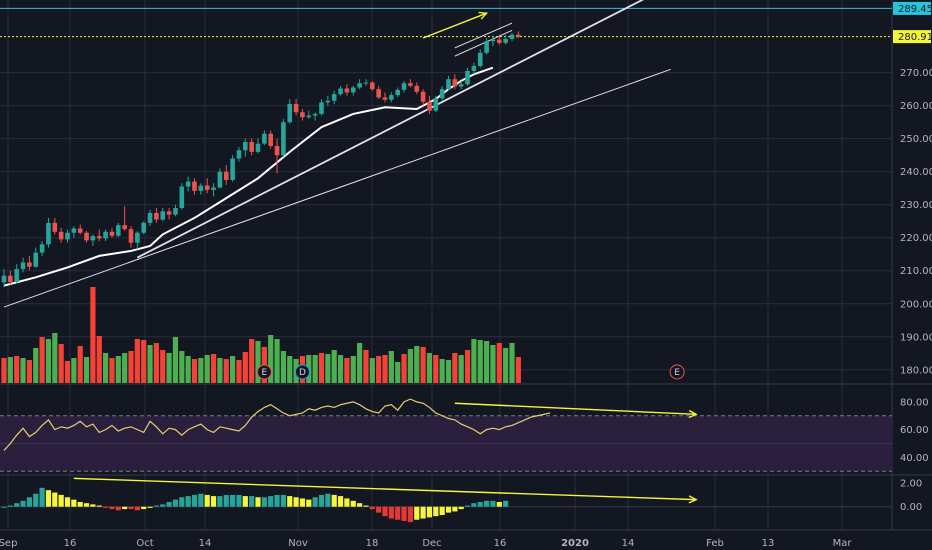 This screenshot has height=550, width=932. Describe the element at coordinates (575, 543) in the screenshot. I see `x-tick-label: 2020` at that location.